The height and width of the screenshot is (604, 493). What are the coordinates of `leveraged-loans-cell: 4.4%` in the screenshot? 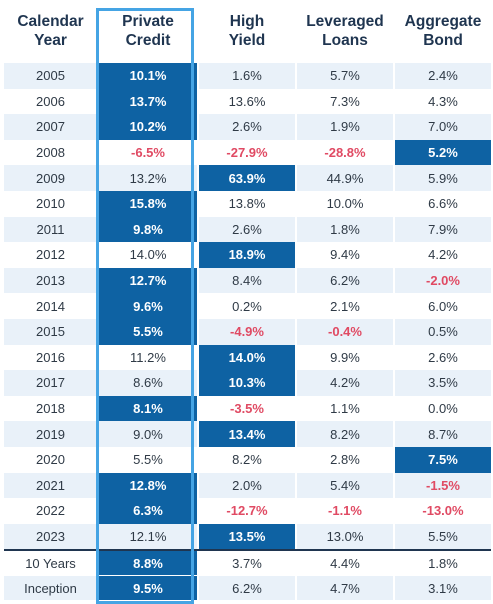 It's located at (345, 563).